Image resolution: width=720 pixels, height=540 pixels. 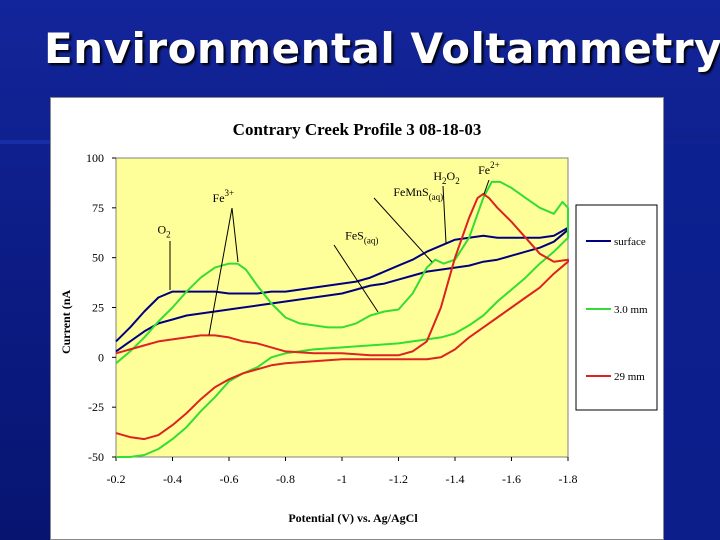 What do you see at coordinates (455, 479) in the screenshot?
I see `x-tick-label: -1.4` at bounding box center [455, 479].